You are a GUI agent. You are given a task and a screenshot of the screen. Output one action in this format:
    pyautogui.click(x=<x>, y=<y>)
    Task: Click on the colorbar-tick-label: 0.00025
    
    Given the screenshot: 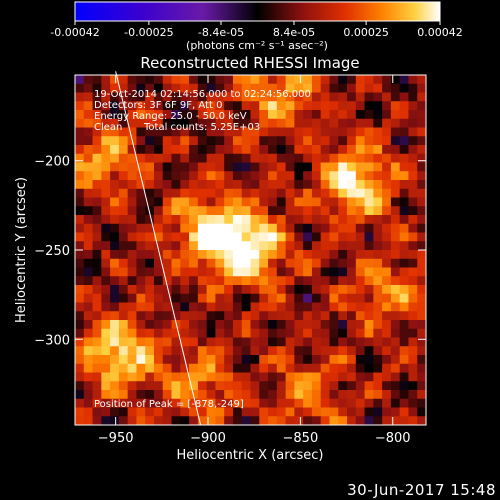 What is the action you would take?
    pyautogui.click(x=366, y=32)
    